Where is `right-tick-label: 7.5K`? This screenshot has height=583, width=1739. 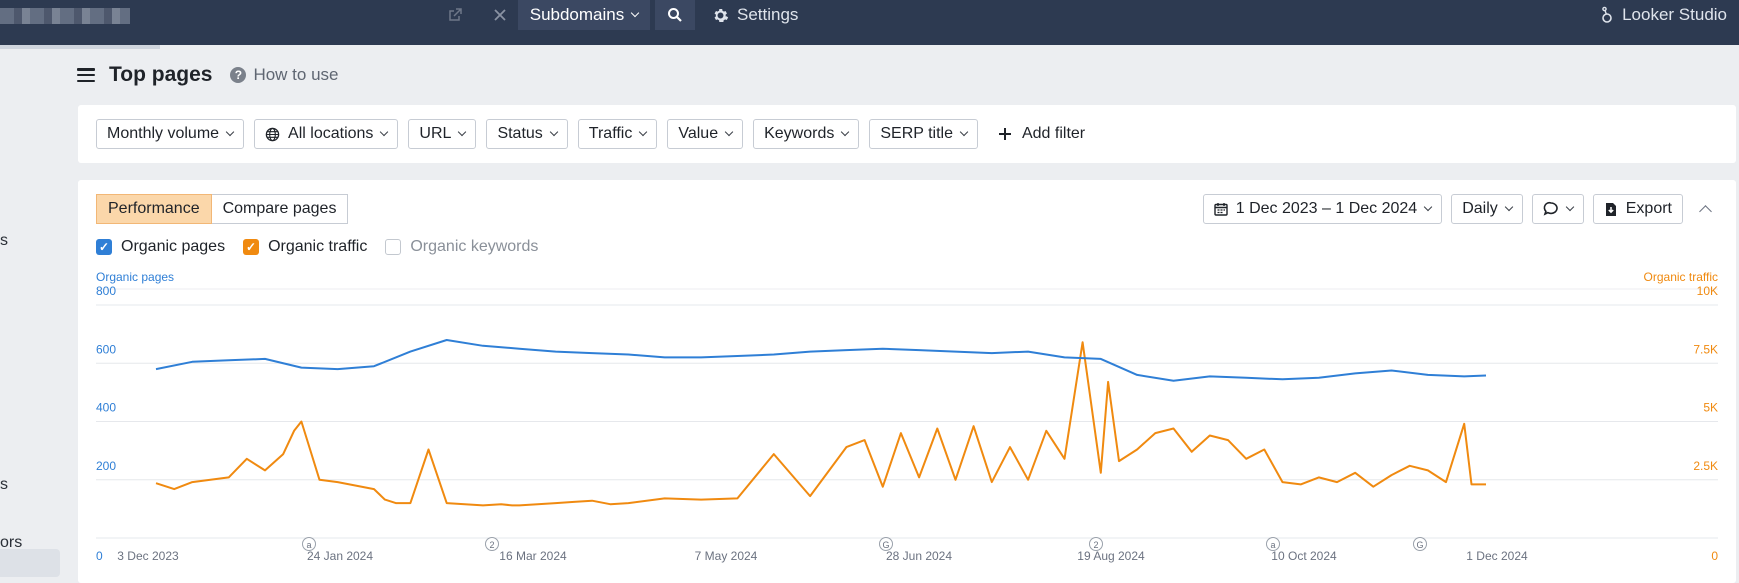
right-tick-label: 7.5K is located at coordinates (1705, 349).